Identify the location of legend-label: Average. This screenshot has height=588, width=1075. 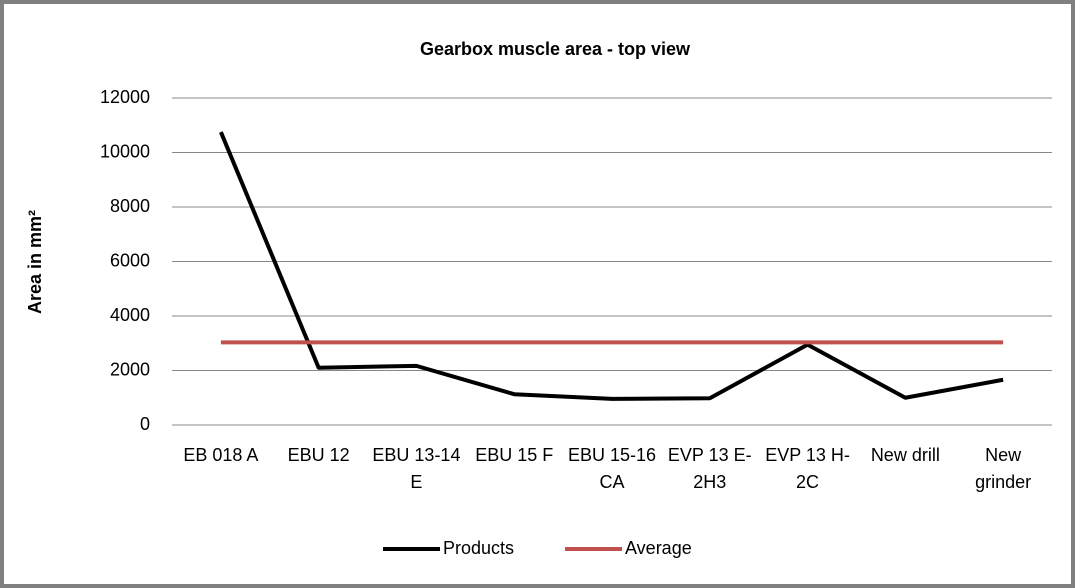
(658, 548).